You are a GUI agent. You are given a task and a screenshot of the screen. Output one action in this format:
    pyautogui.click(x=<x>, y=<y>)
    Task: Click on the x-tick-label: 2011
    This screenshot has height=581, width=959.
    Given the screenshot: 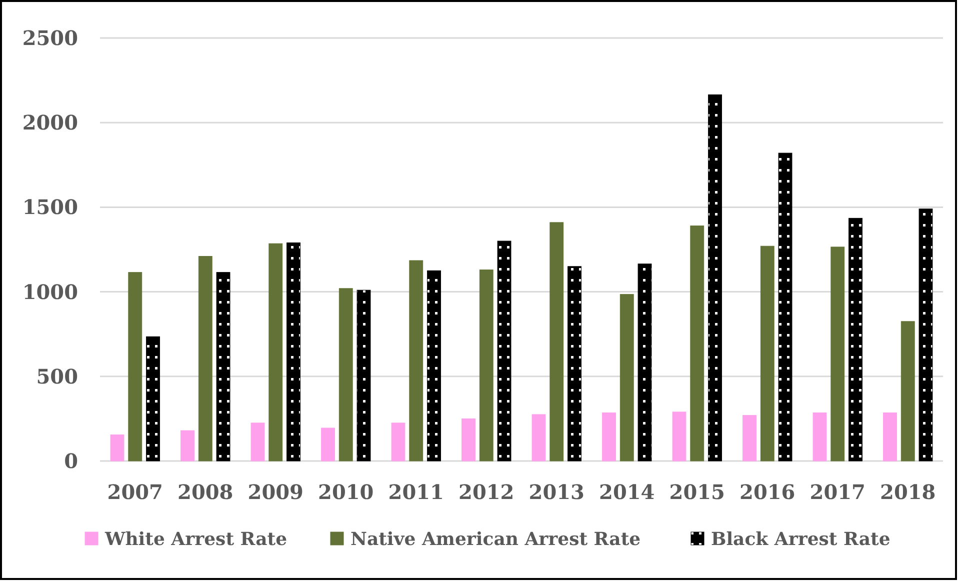 What is the action you would take?
    pyautogui.click(x=416, y=492)
    